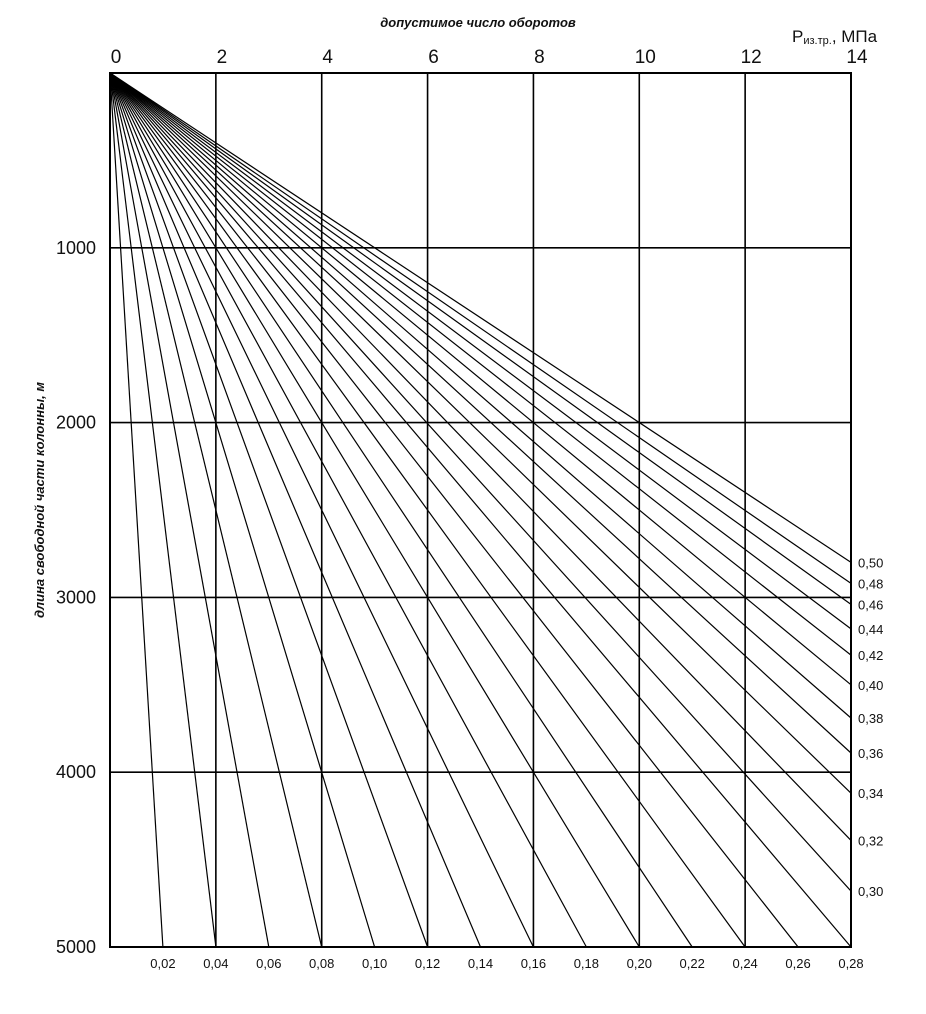  Describe the element at coordinates (639, 963) in the screenshot. I see `series-label: 0,20` at that location.